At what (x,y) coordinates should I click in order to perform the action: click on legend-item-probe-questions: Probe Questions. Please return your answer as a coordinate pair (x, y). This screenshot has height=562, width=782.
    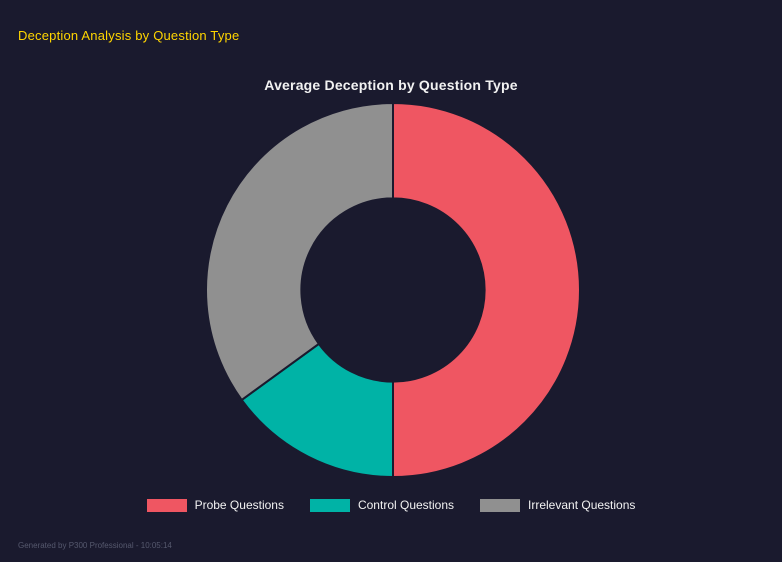
    Looking at the image, I should click on (215, 505).